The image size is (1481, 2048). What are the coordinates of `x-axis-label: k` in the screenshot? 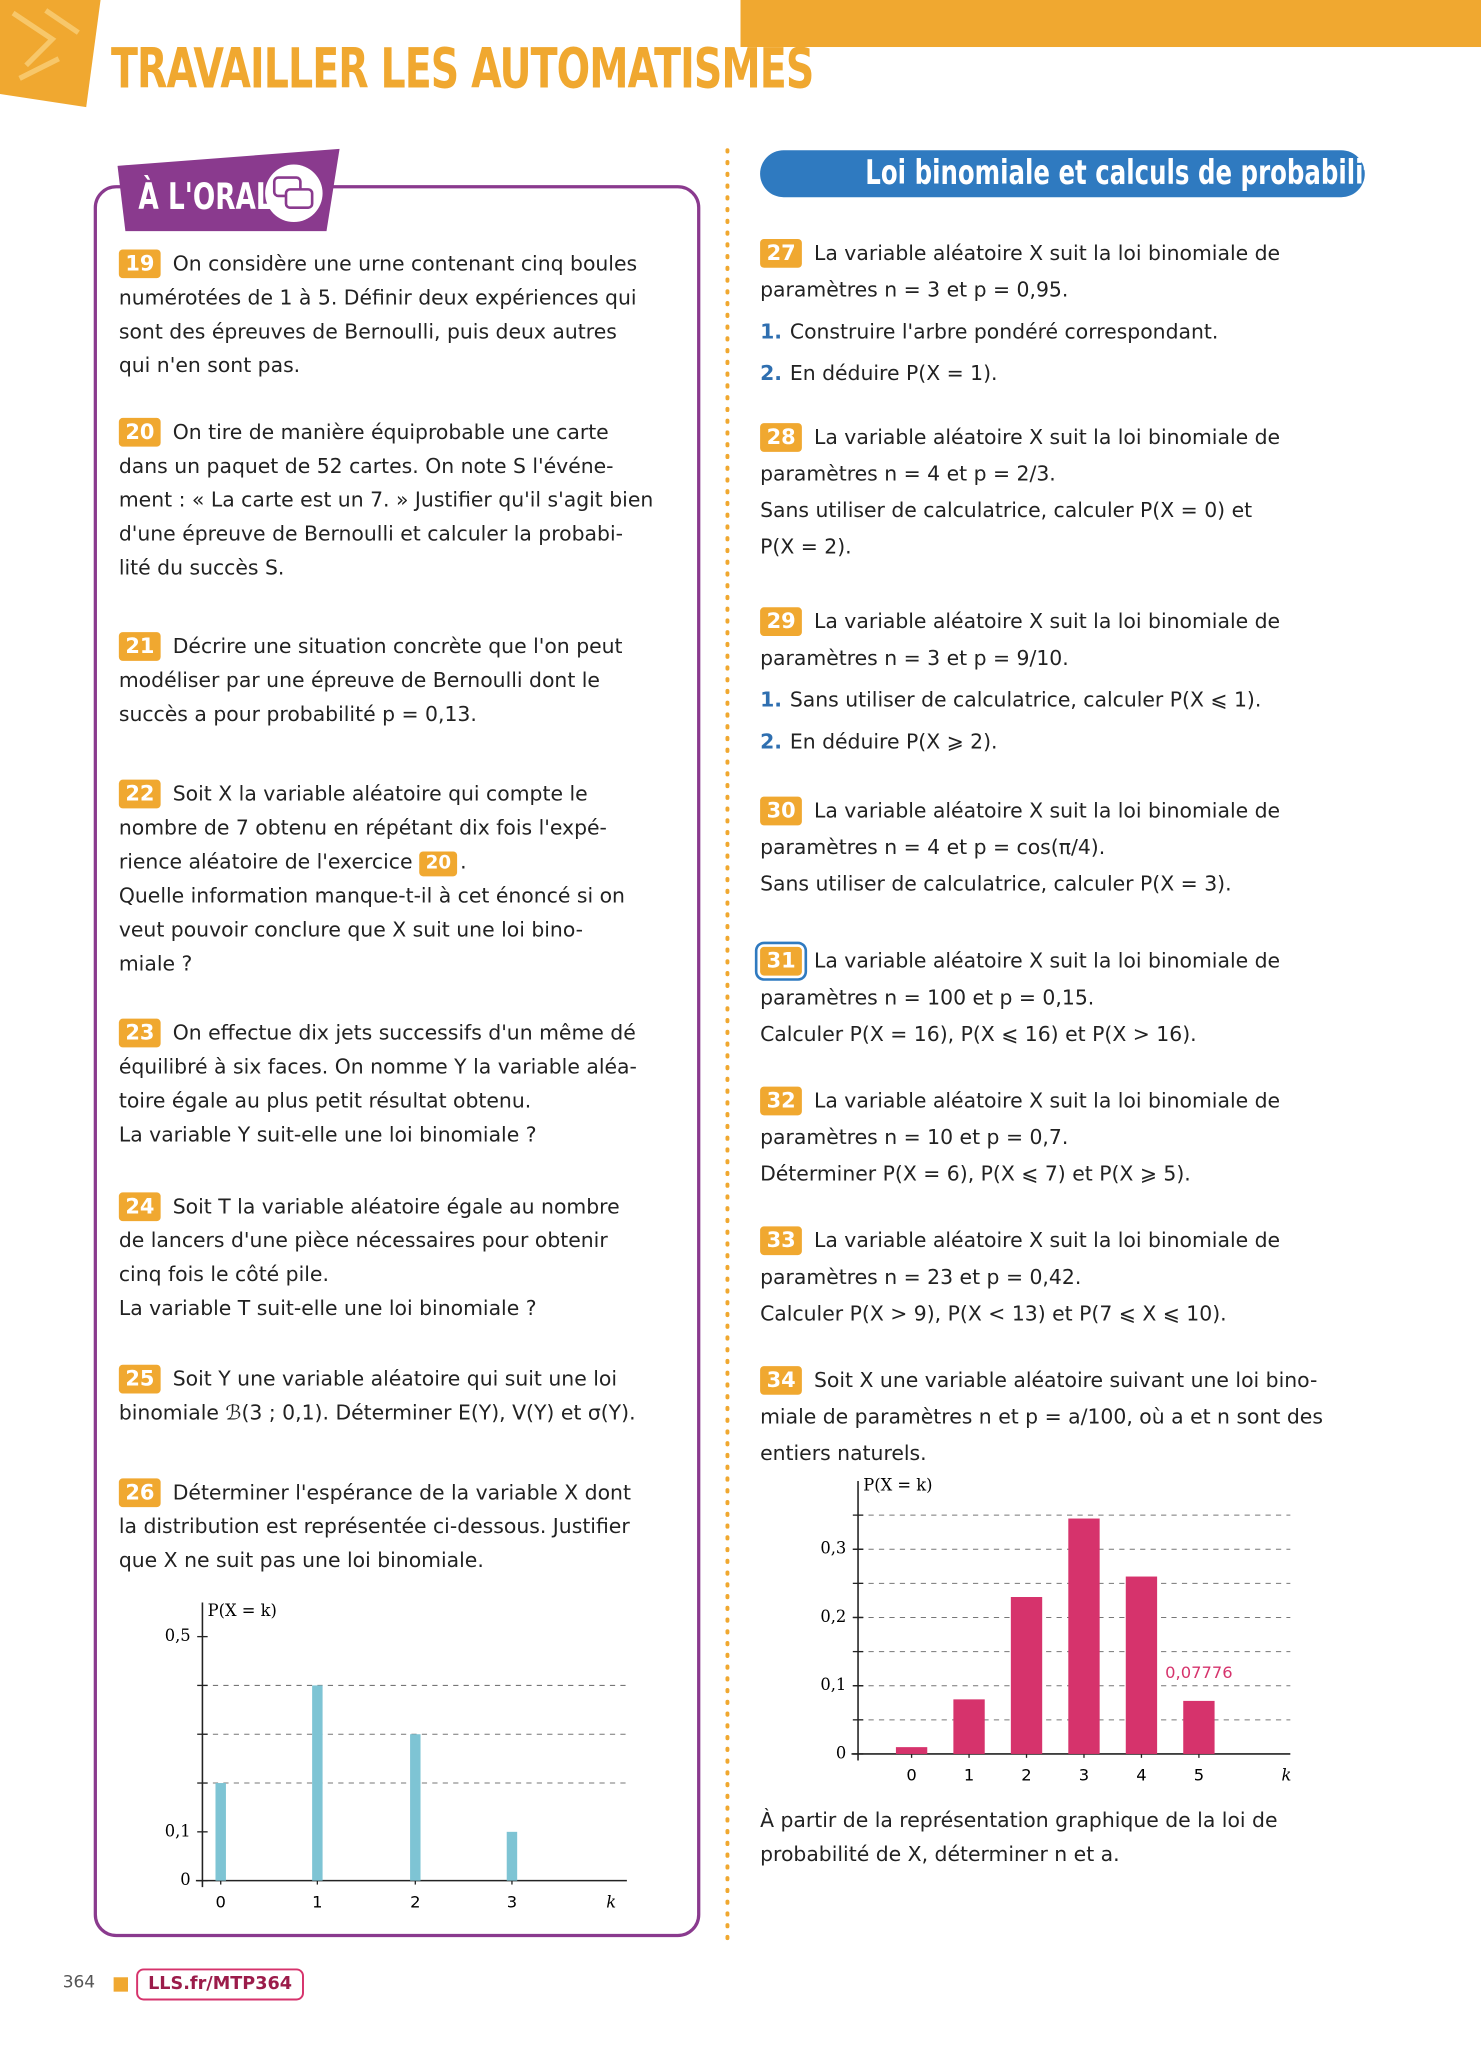 It's located at (611, 1901).